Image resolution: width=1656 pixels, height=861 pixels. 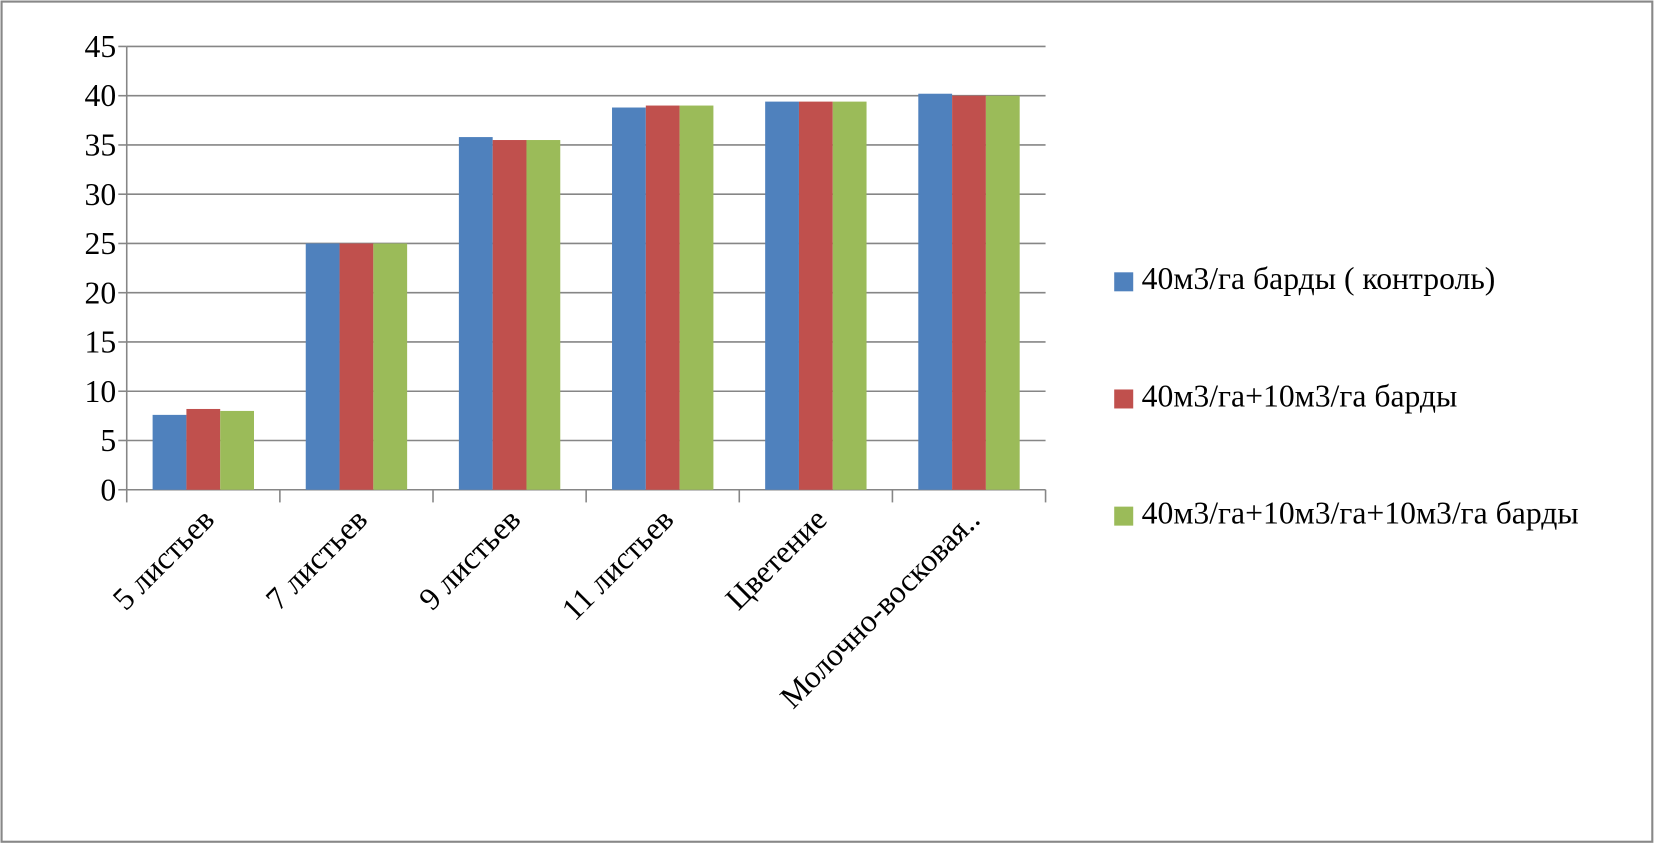 I want to click on legend-label: 40м3/га+10м3/га барды, so click(x=1299, y=396).